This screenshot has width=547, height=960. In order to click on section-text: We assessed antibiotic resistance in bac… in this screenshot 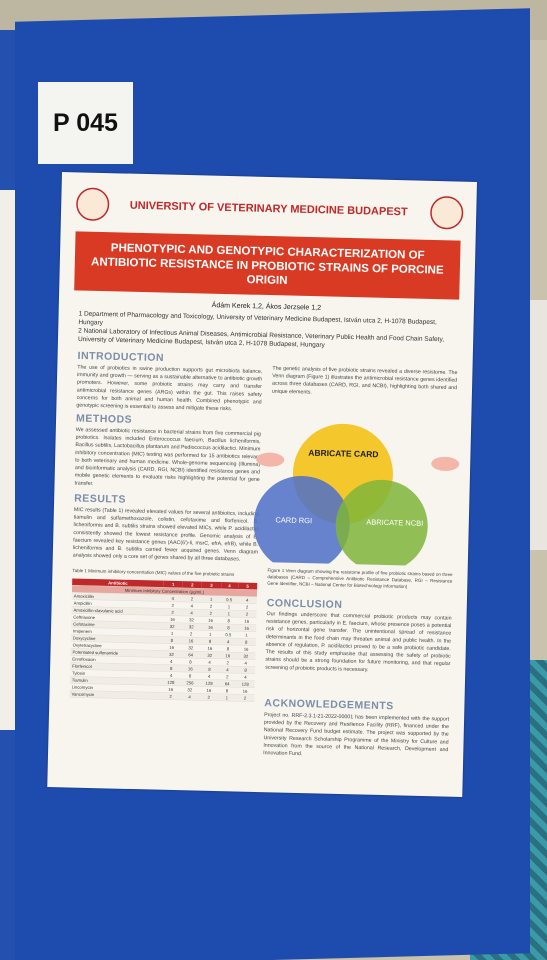, I will do `click(167, 456)`.